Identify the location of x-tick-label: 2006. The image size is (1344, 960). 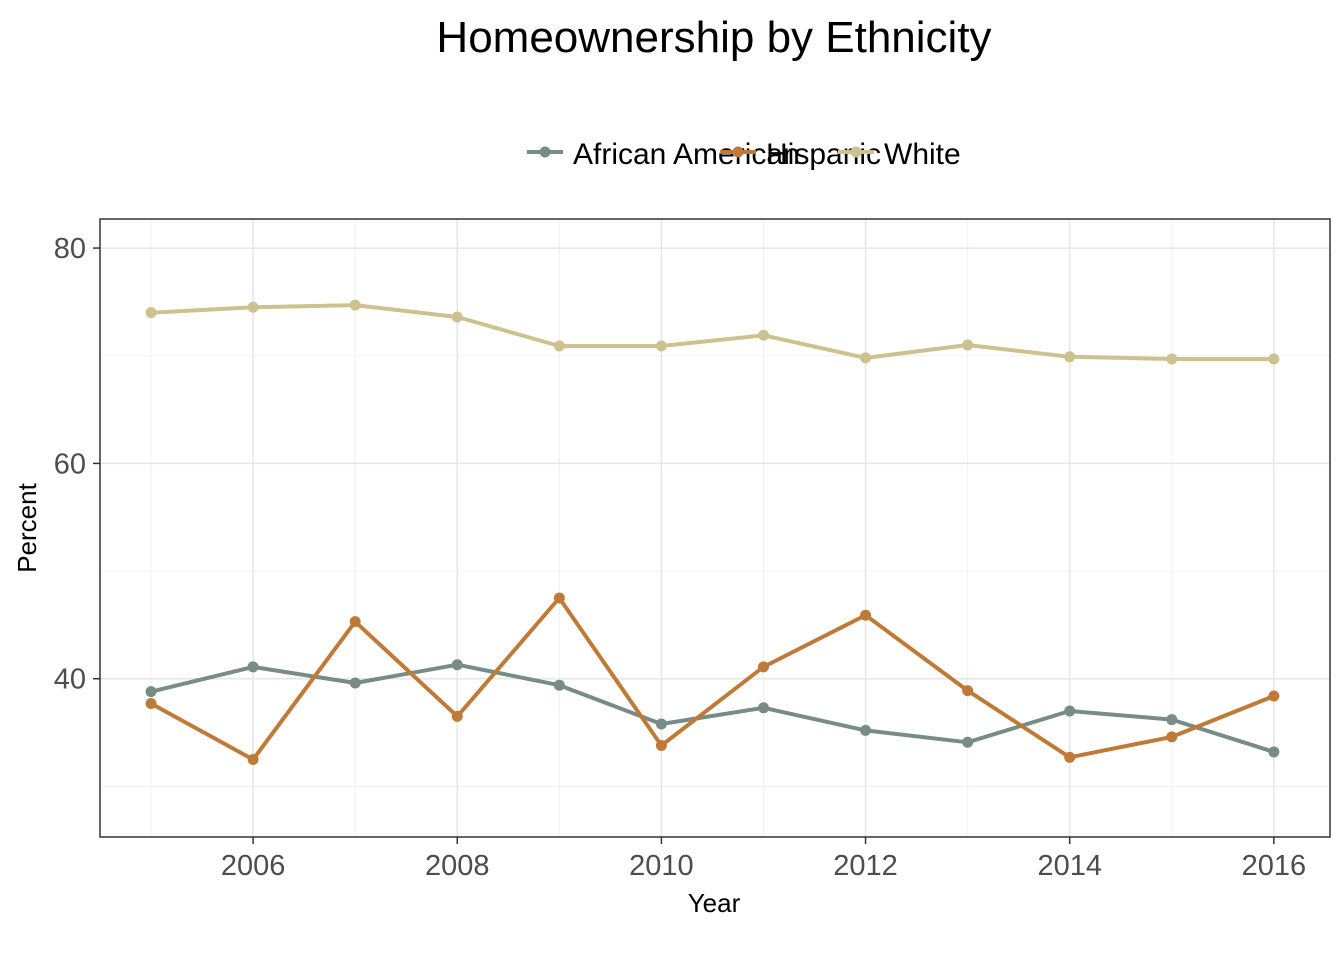
(253, 866).